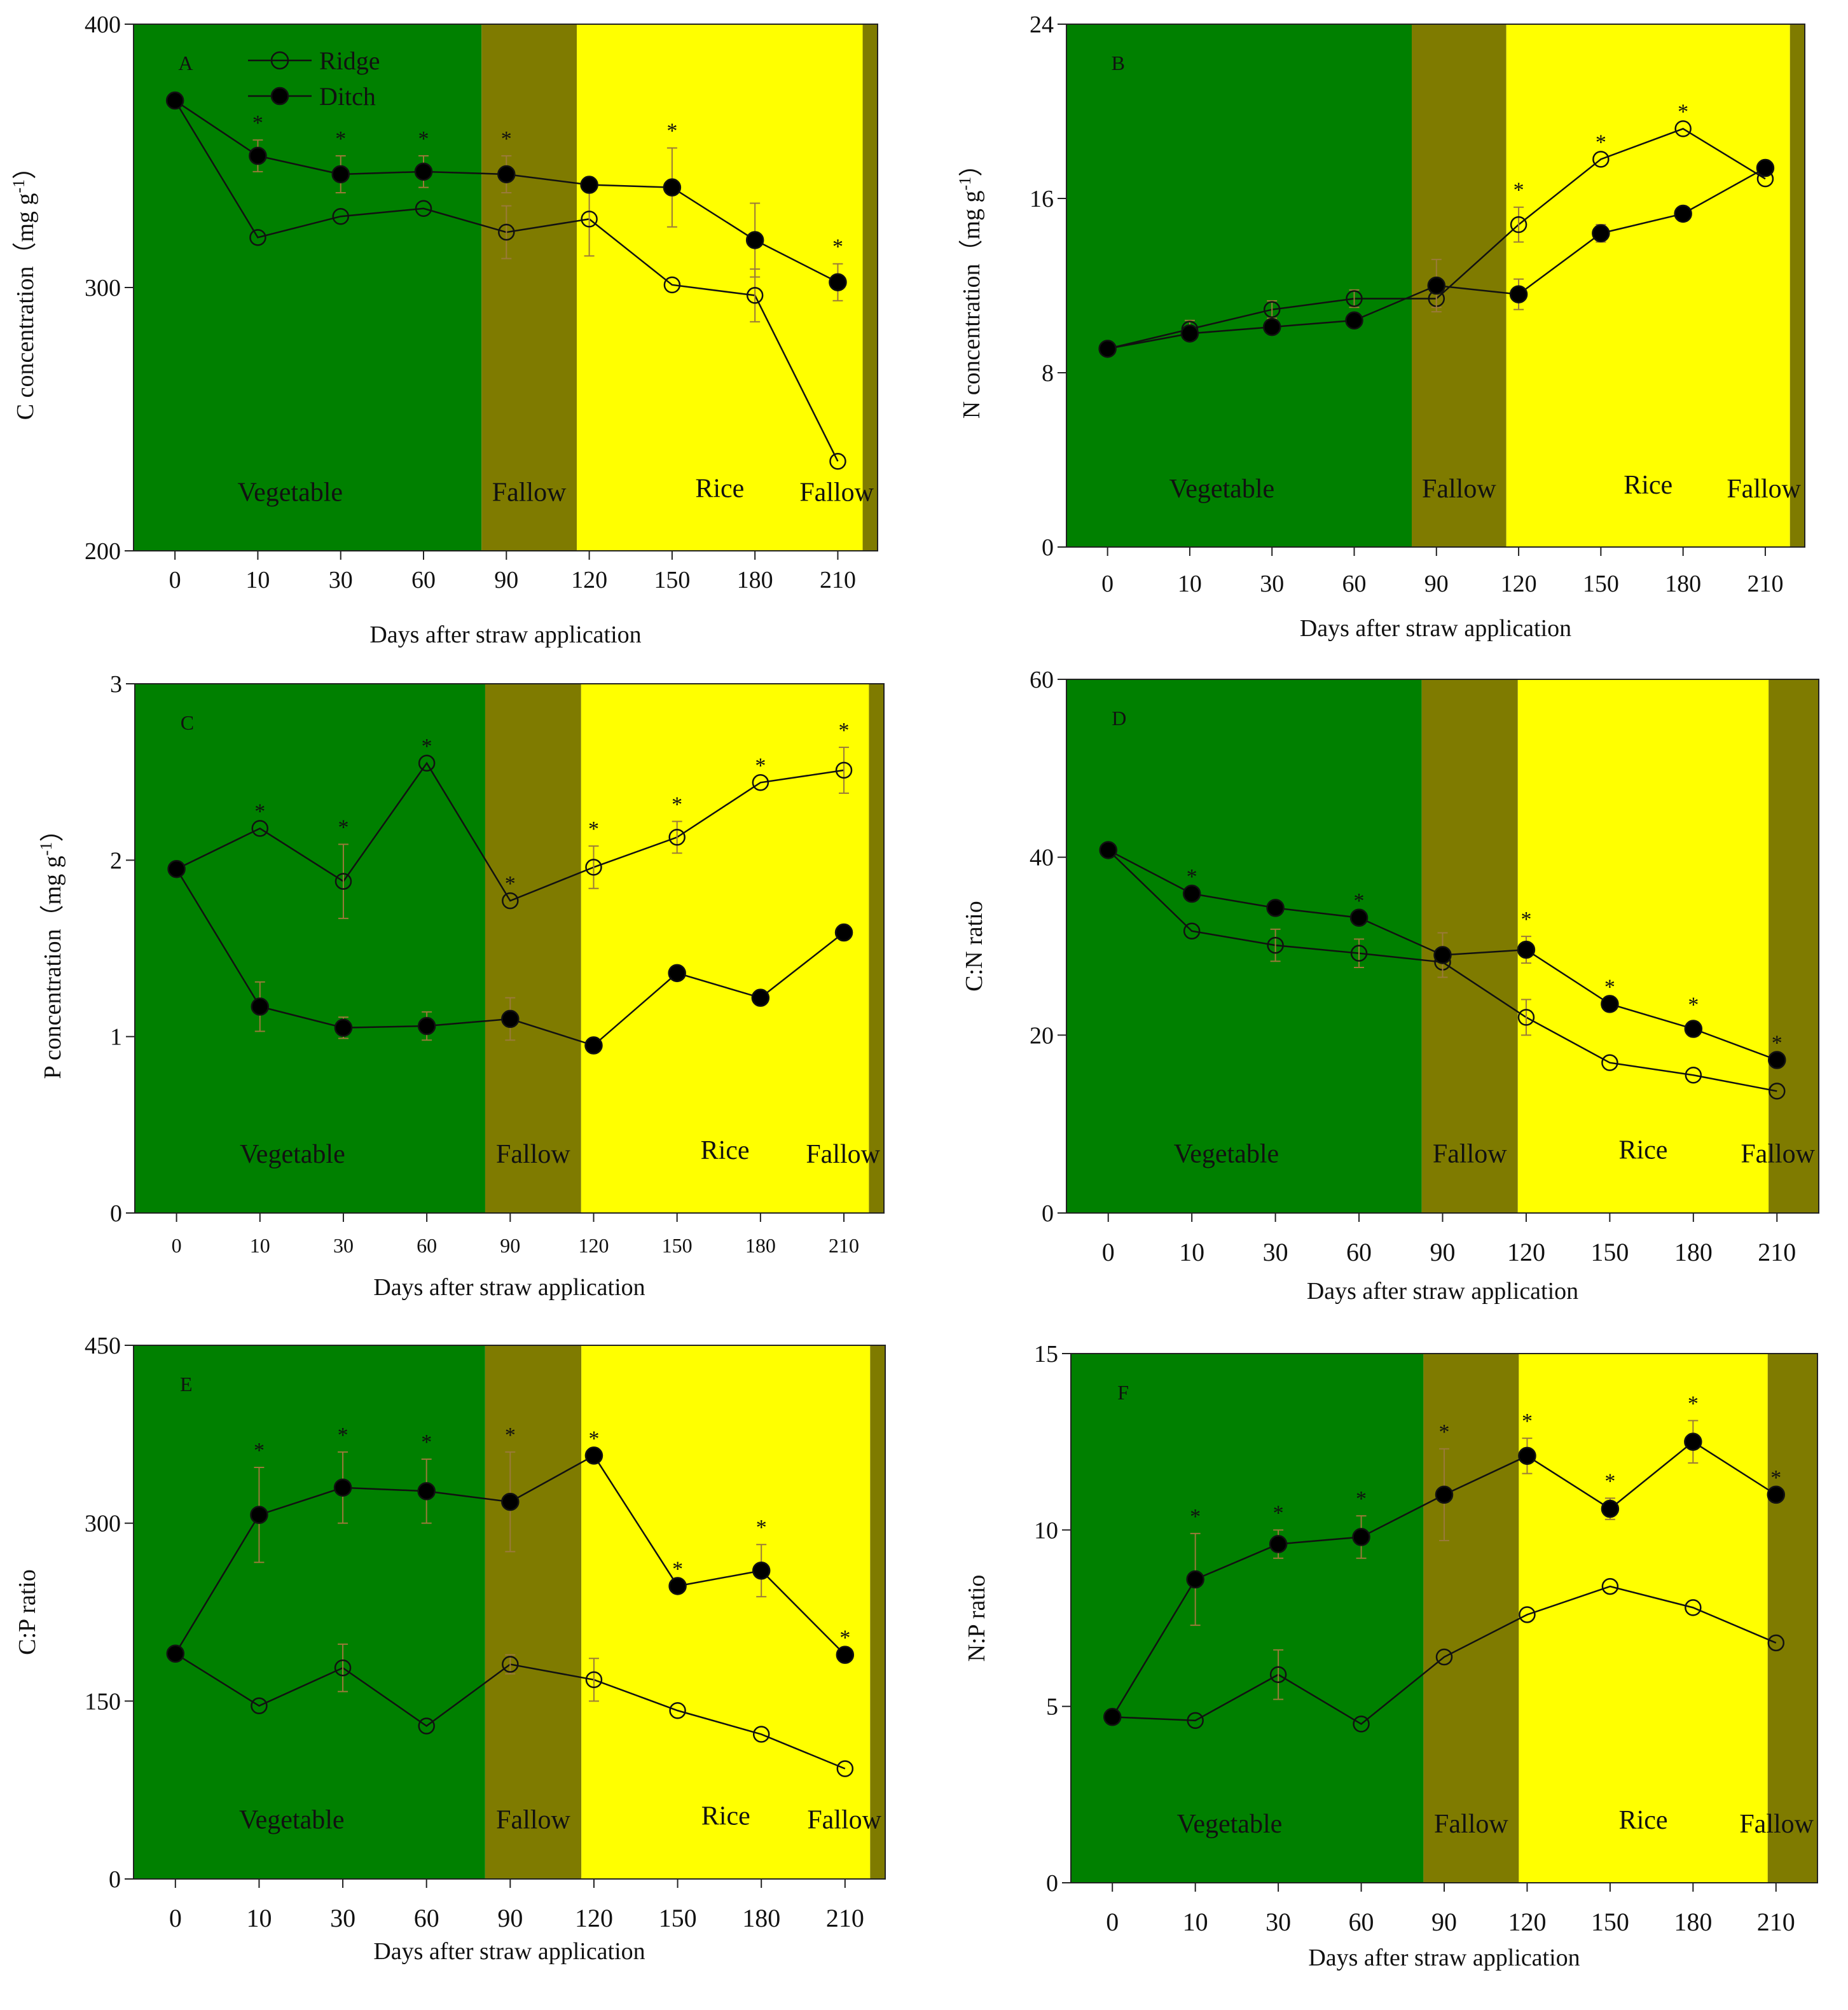 The width and height of the screenshot is (1848, 2010). I want to click on series-line-ridge, so click(510, 831).